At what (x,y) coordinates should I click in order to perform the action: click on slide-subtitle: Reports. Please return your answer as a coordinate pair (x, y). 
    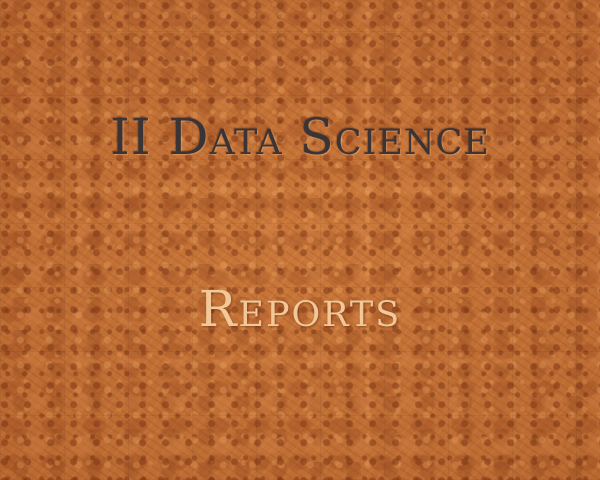
    Looking at the image, I should click on (300, 309).